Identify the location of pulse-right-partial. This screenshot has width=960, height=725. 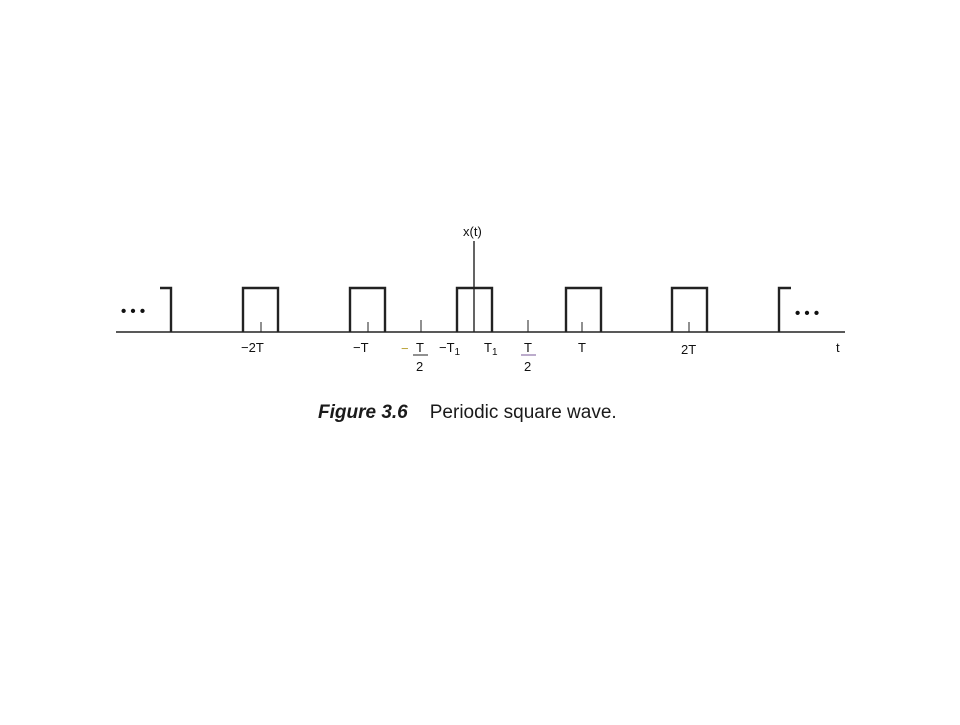
(784, 309).